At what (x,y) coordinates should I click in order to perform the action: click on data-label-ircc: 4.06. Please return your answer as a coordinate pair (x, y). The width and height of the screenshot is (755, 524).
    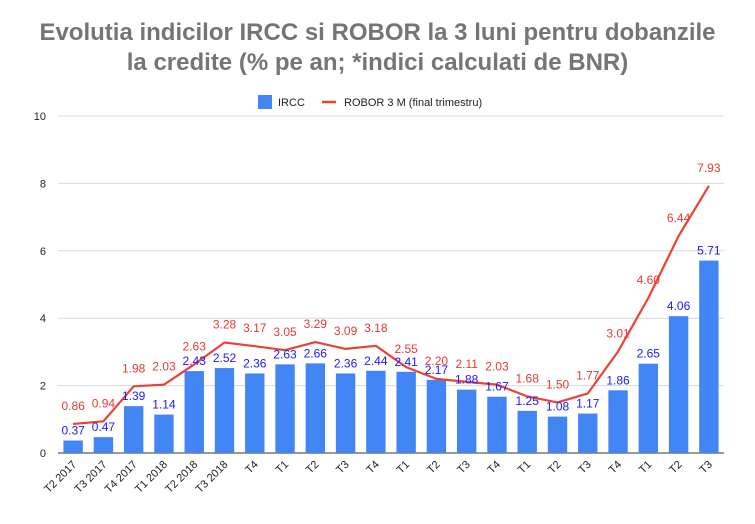
    Looking at the image, I should click on (679, 306).